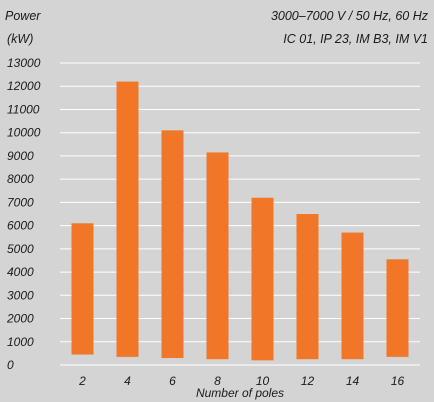  Describe the element at coordinates (20, 39) in the screenshot. I see `y-axis-label-line2: (kW)` at that location.